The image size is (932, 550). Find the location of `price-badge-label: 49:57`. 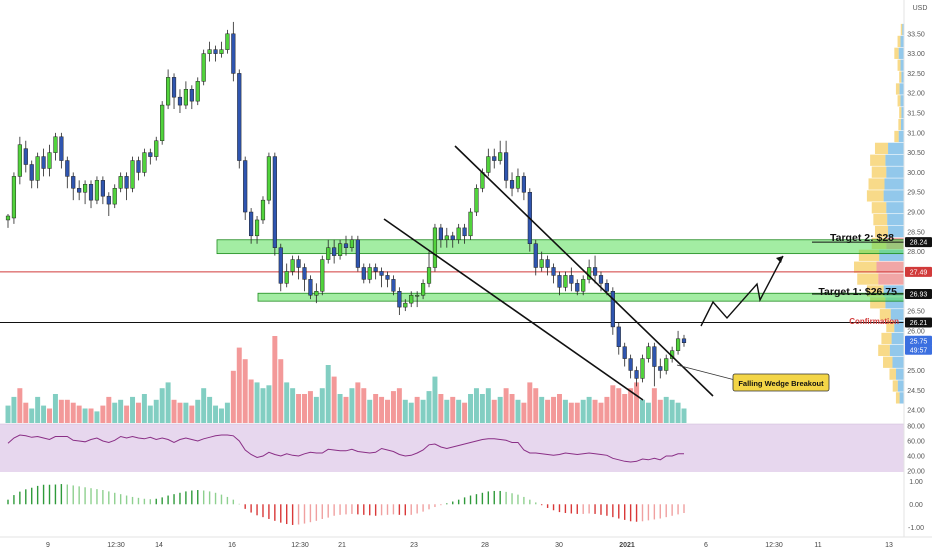

price-badge-label: 49:57 is located at coordinates (919, 350).